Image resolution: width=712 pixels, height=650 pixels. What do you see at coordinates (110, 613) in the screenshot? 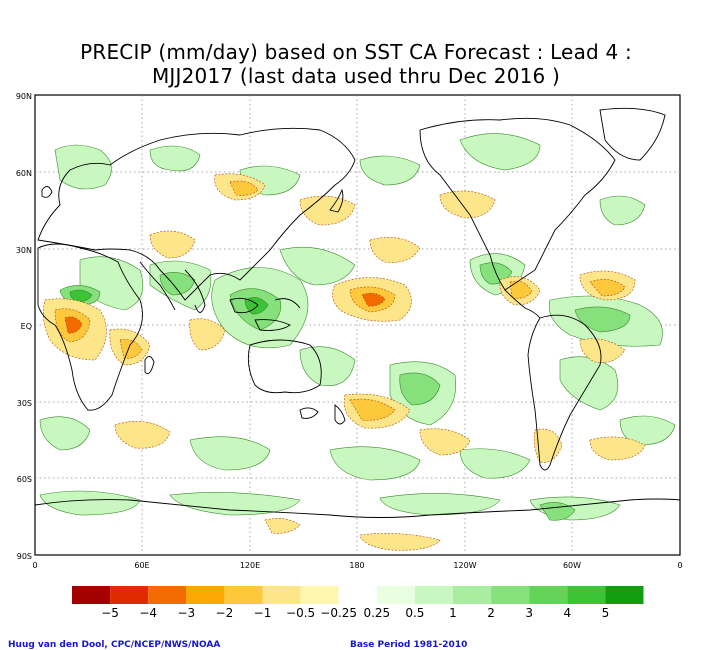
I see `legend-label: −5` at bounding box center [110, 613].